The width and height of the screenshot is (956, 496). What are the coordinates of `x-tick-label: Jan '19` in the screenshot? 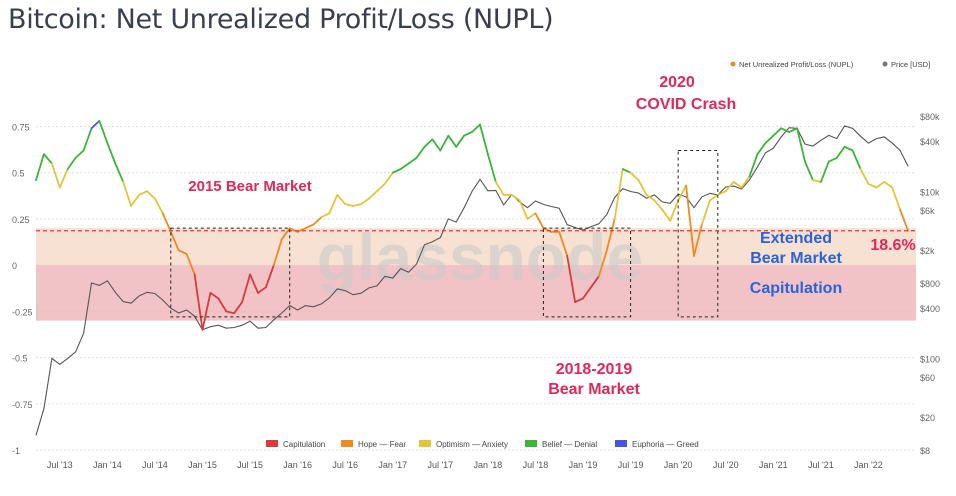 It's located at (583, 465).